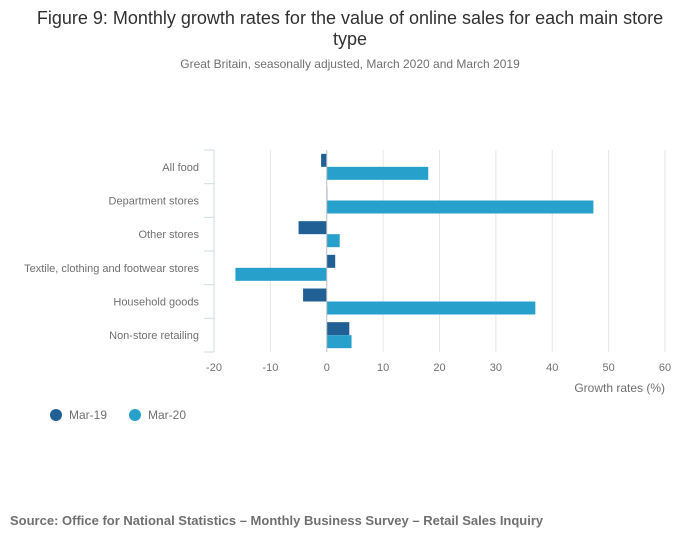  What do you see at coordinates (180, 168) in the screenshot?
I see `category-label-0: All food` at bounding box center [180, 168].